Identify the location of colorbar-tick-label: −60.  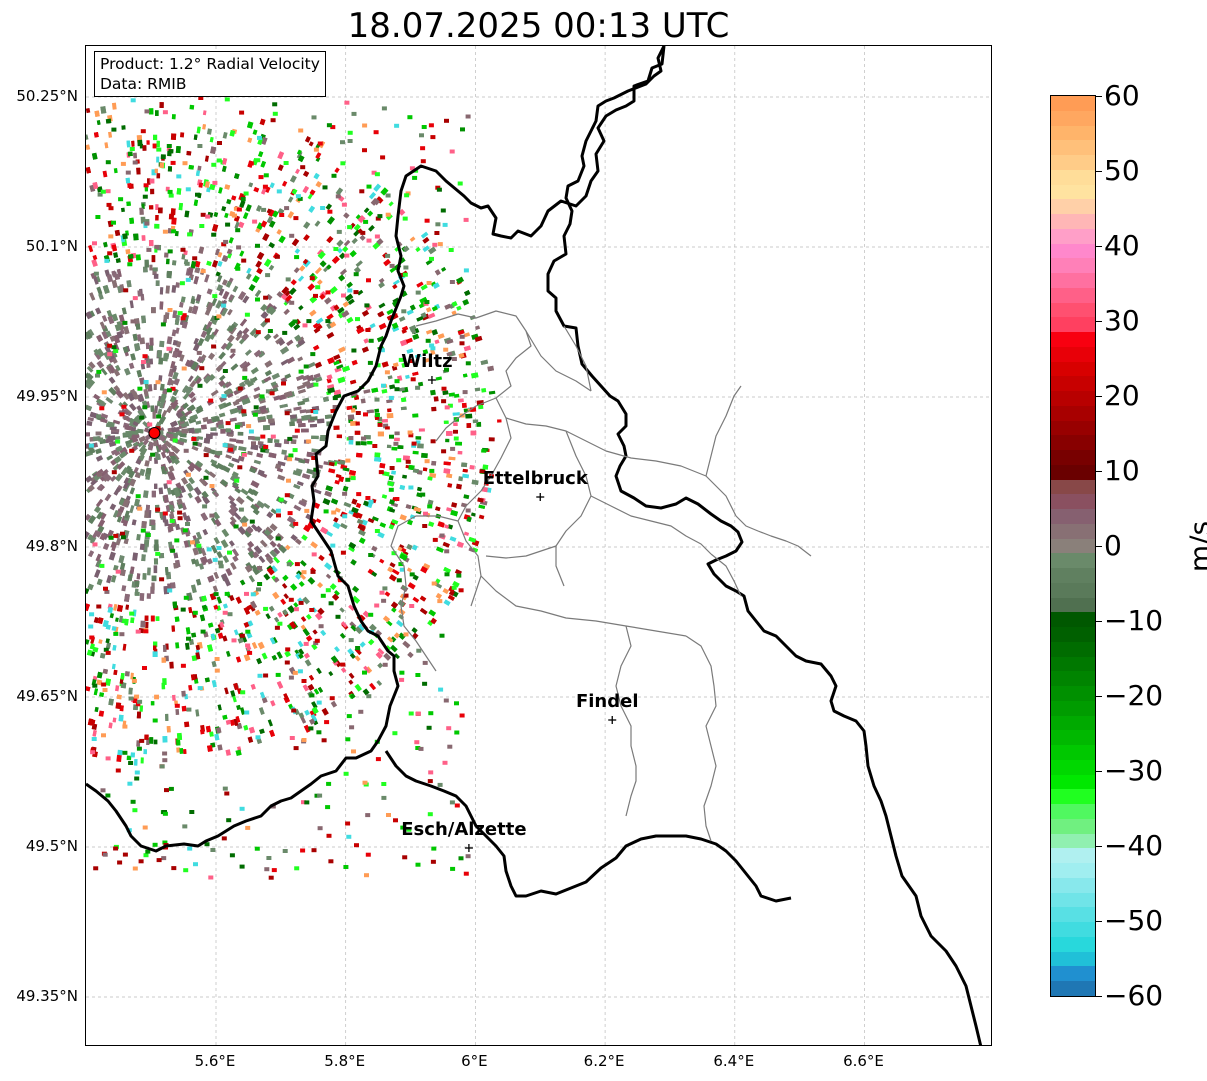
(1134, 995).